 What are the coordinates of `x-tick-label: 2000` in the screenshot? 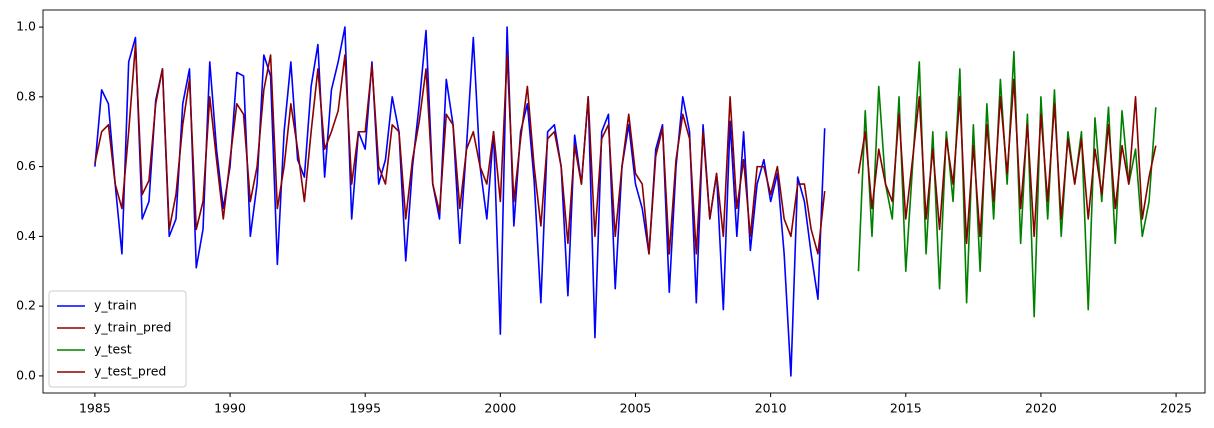 It's located at (500, 408).